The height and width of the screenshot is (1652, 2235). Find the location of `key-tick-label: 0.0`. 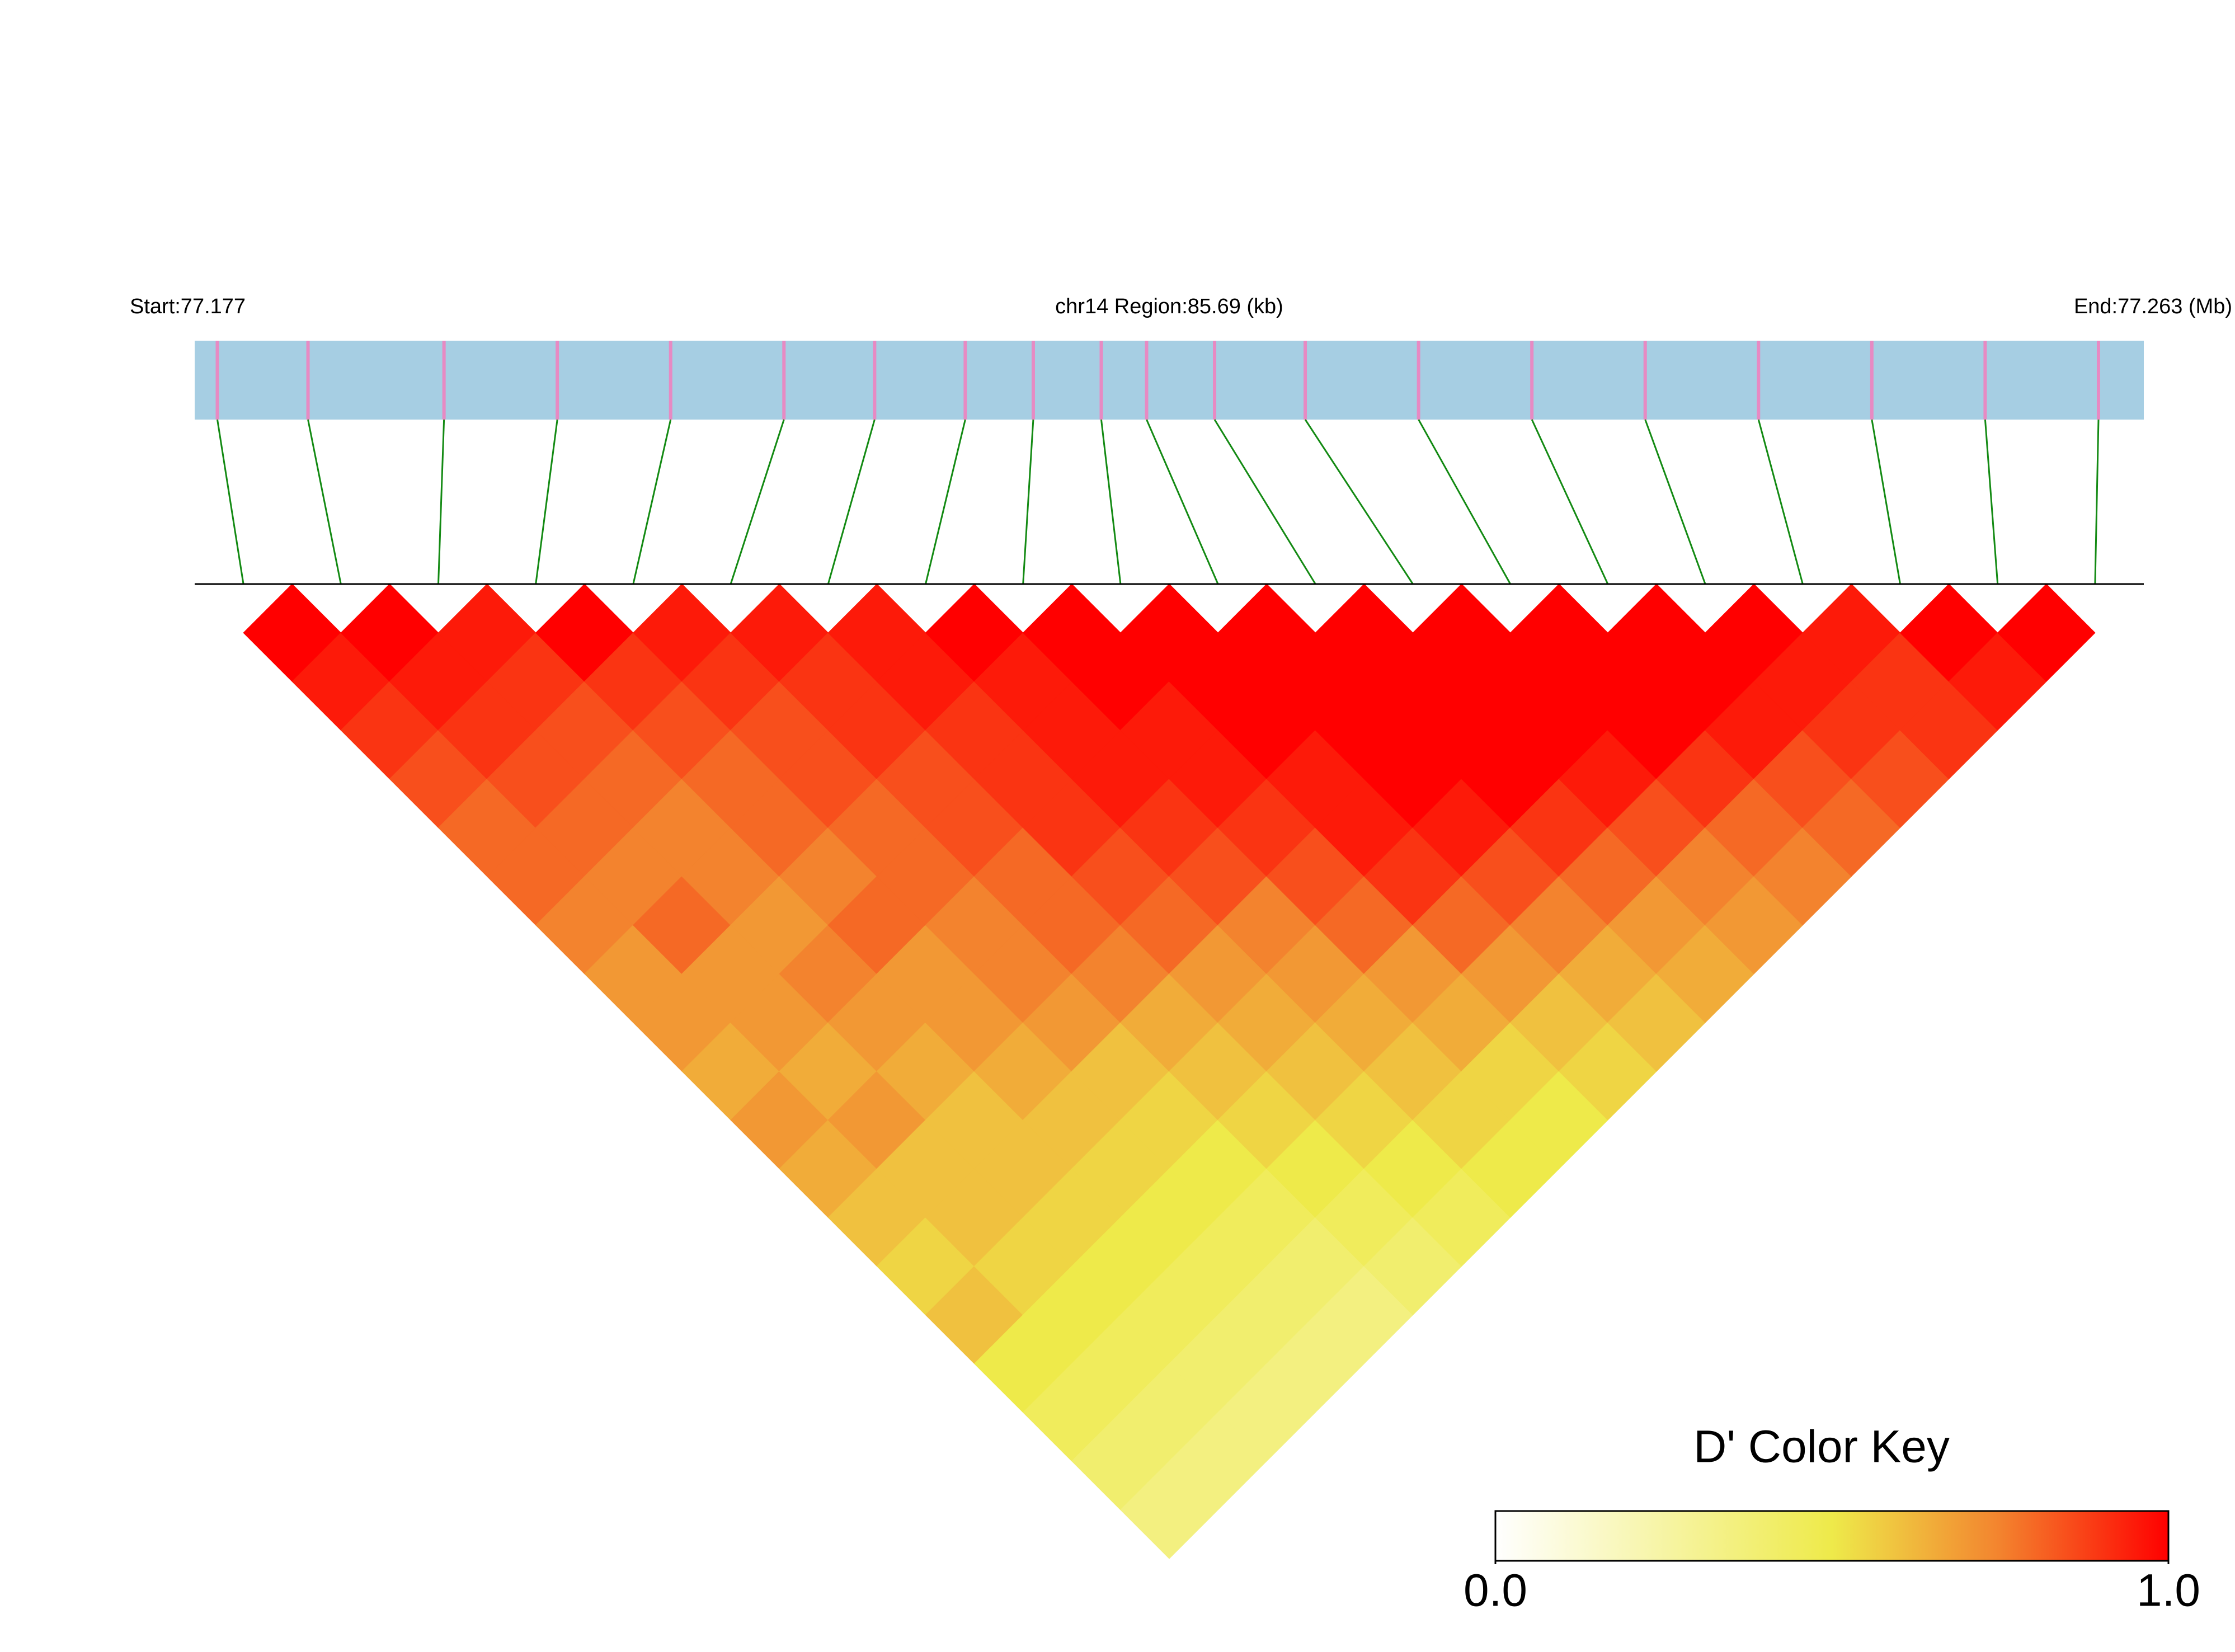

key-tick-label: 0.0 is located at coordinates (1495, 1591).